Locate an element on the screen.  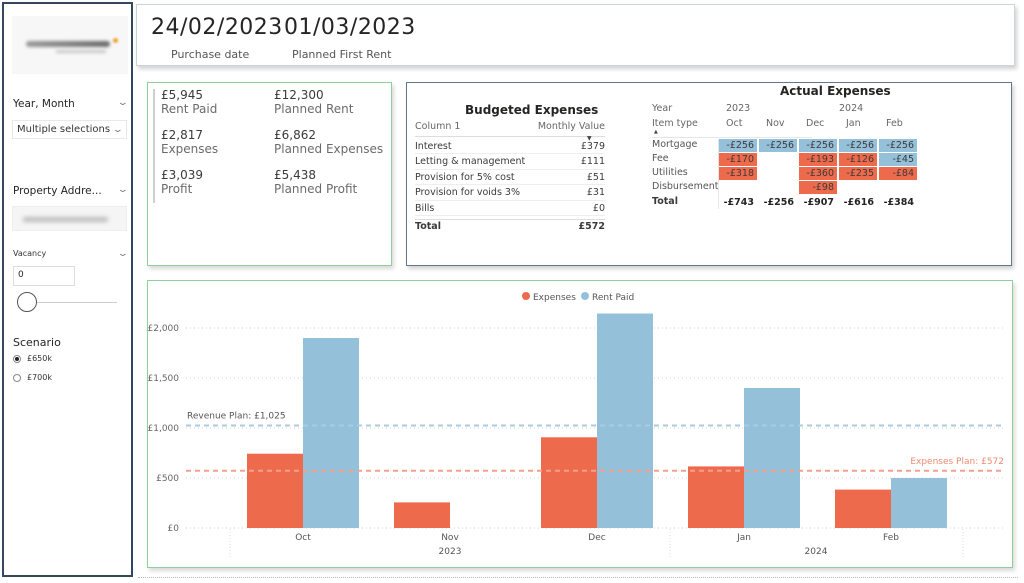
sort-ascending-icon: ▲ is located at coordinates (656, 132).